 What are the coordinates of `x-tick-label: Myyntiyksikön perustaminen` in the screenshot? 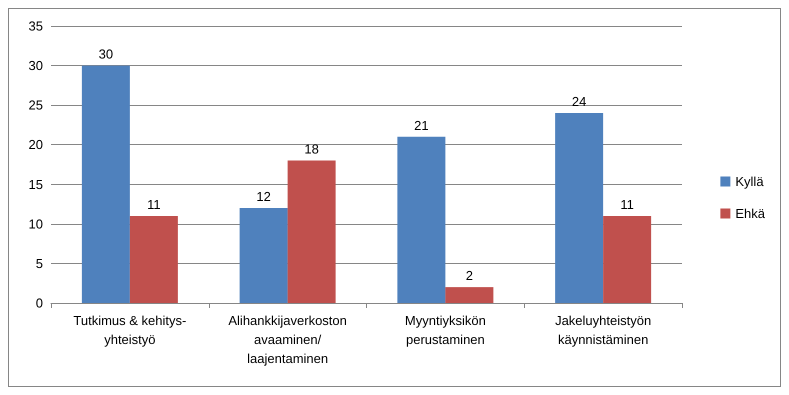 It's located at (445, 330).